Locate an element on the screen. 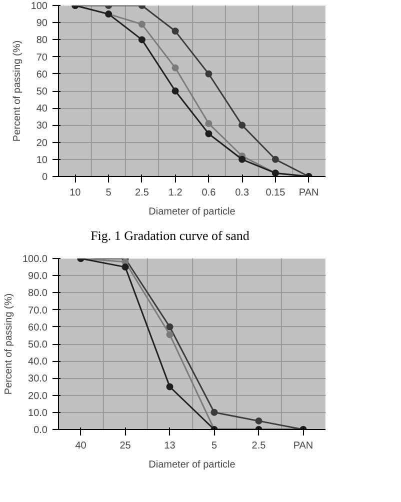 This screenshot has width=401, height=502. y-tick-label: 100 is located at coordinates (39, 6).